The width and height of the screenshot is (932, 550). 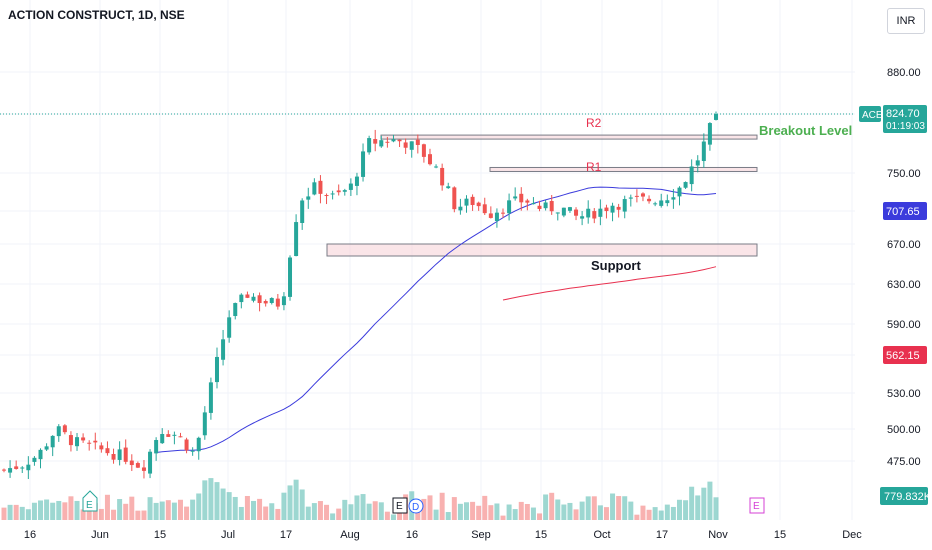 I want to click on earnings-marker-1: E, so click(x=90, y=501).